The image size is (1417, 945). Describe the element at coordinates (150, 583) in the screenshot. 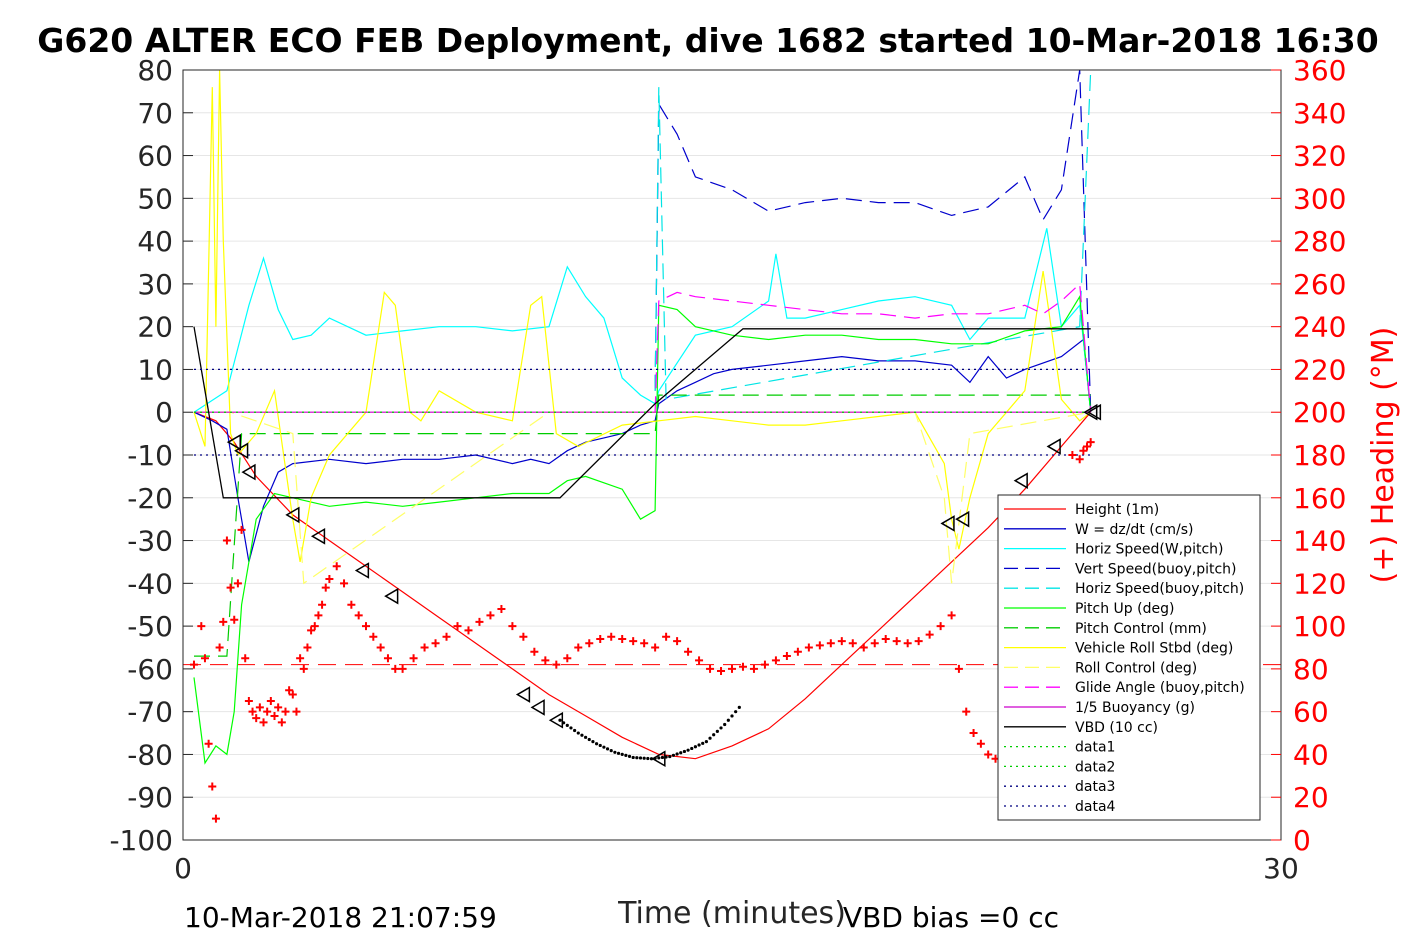

I see `y-tick-label: -40` at that location.